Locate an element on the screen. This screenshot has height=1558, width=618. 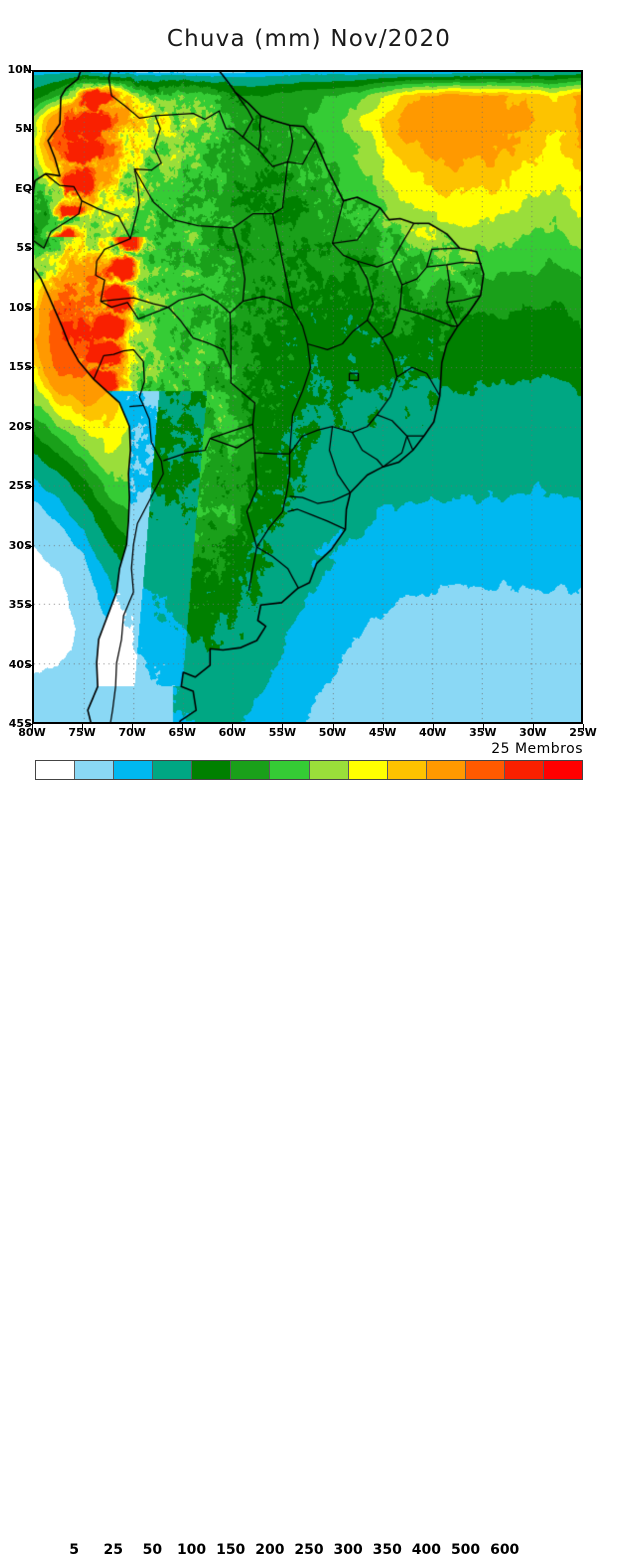
y-axis-label: 20S is located at coordinates (20, 426).